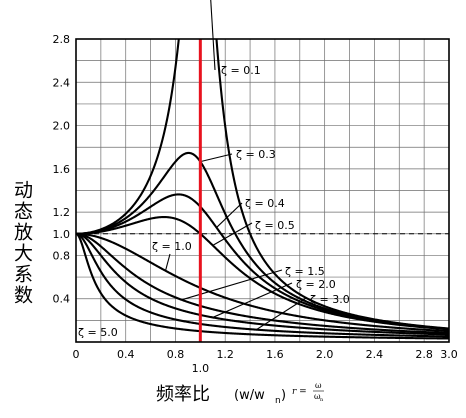  Describe the element at coordinates (183, 394) in the screenshot. I see `x-axis-label-text: 频率比` at that location.